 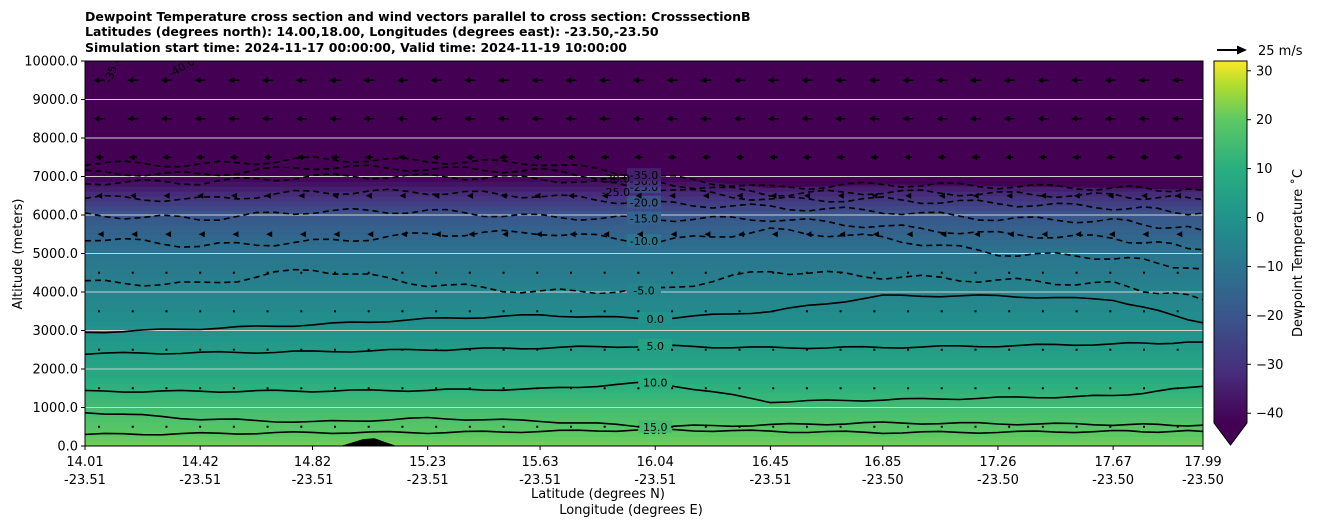 What do you see at coordinates (67, 447) in the screenshot?
I see `y-tick-label: 0.0` at bounding box center [67, 447].